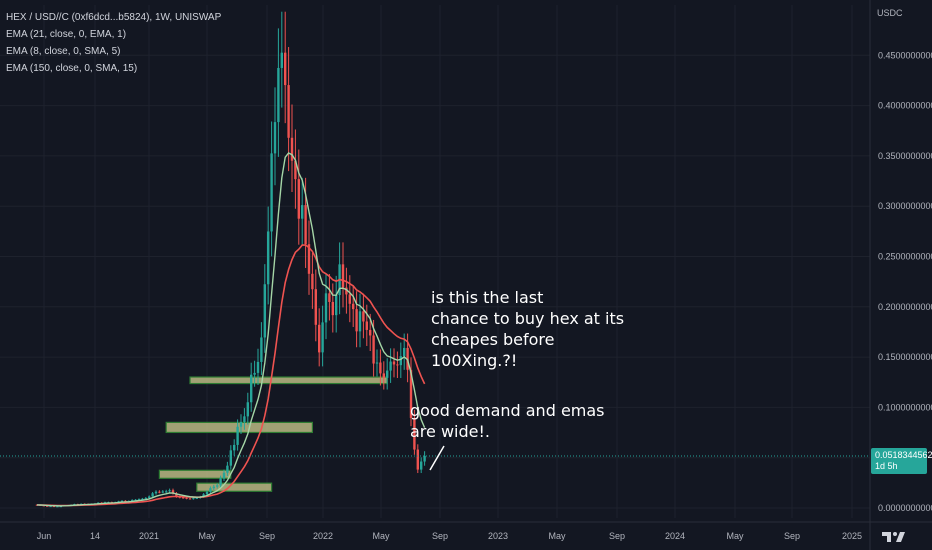  I want to click on time-tick-label: 2025, so click(852, 536).